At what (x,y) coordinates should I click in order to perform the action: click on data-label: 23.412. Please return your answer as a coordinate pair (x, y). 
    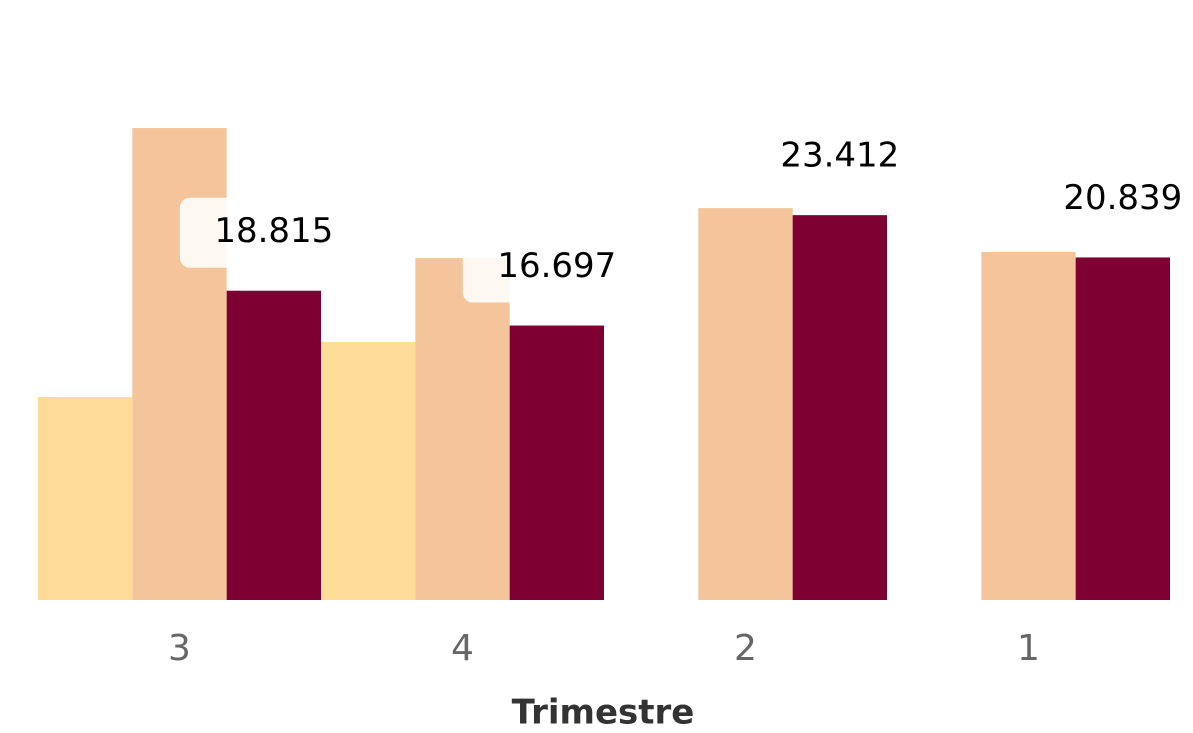
    Looking at the image, I should click on (839, 156).